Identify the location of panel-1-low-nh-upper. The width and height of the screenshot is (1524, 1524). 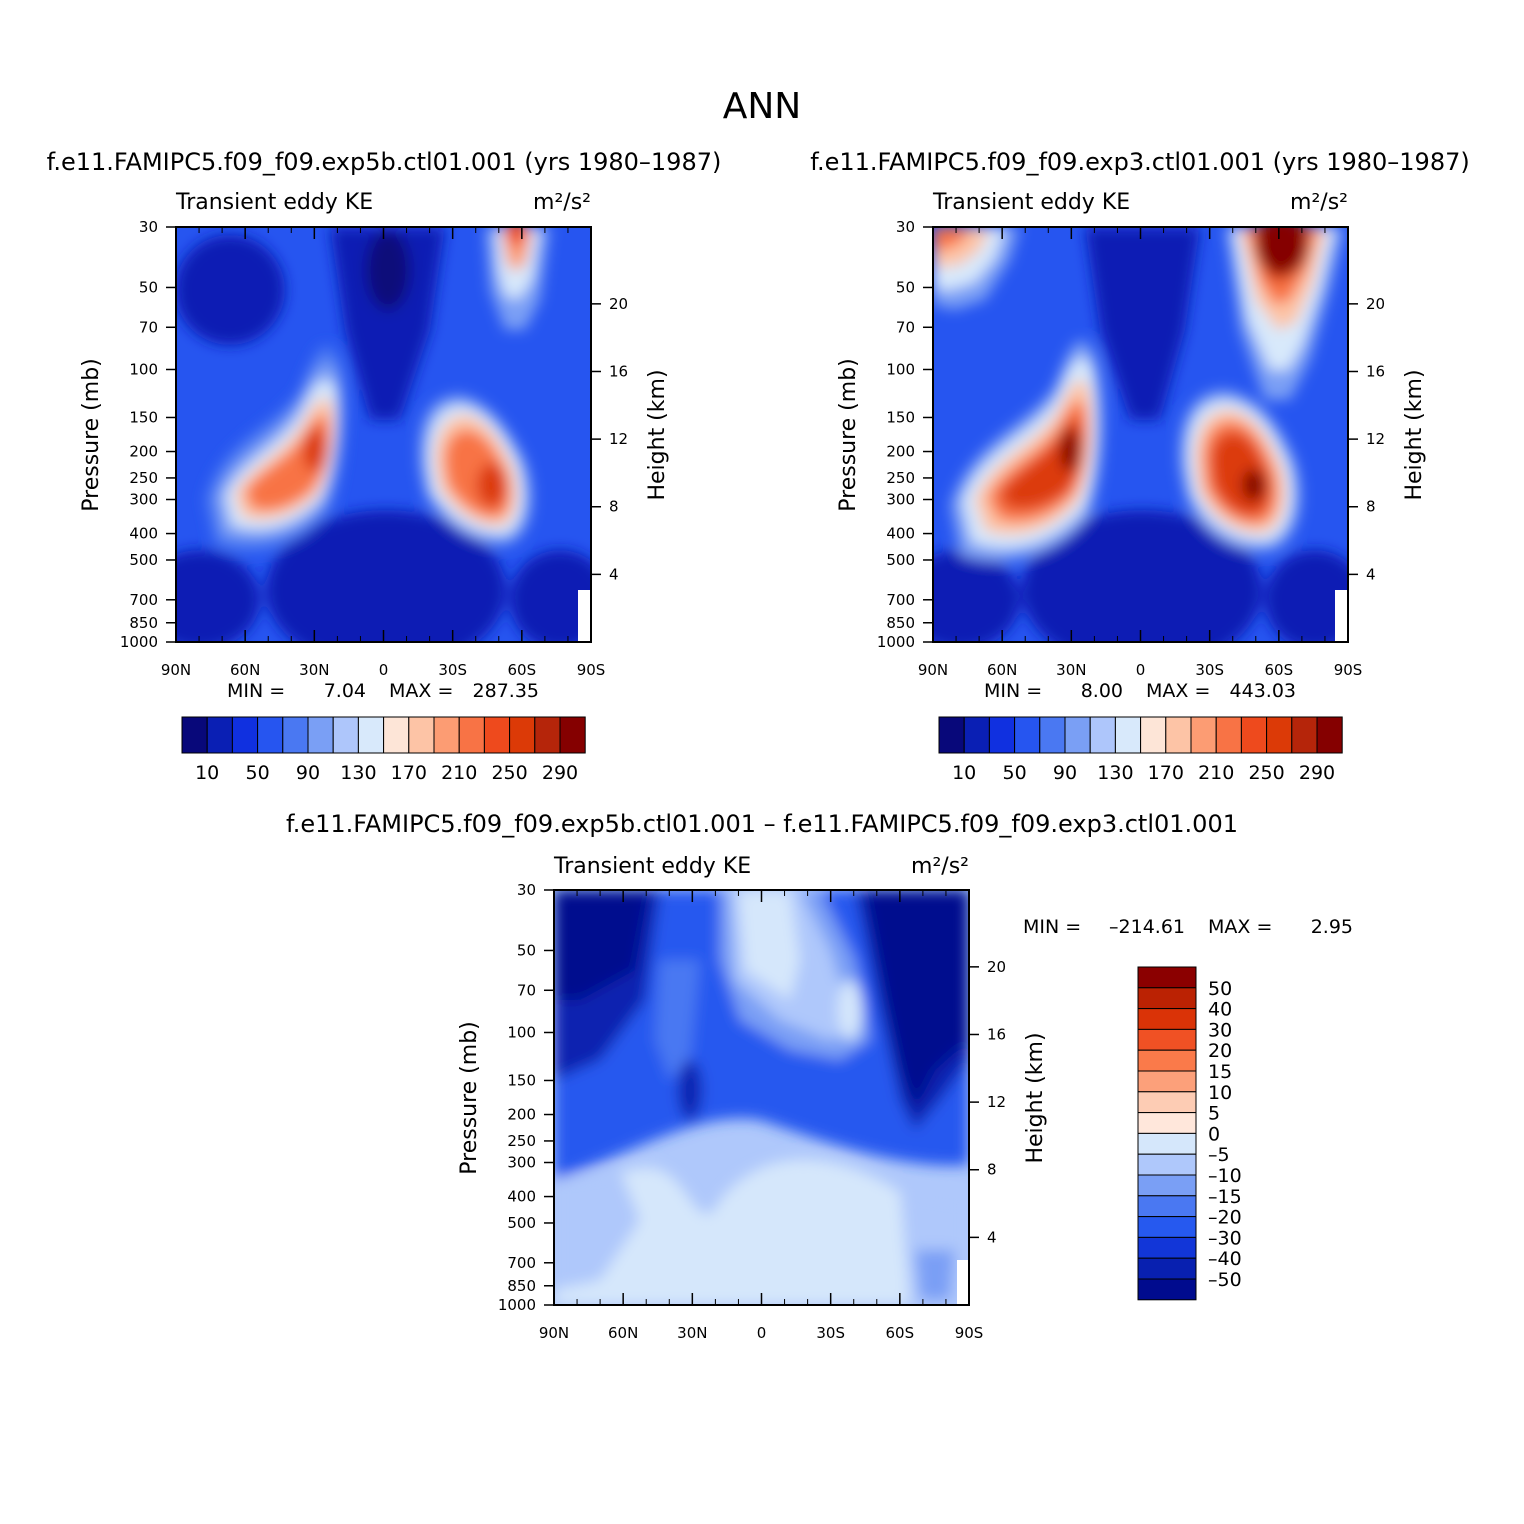
(230, 290).